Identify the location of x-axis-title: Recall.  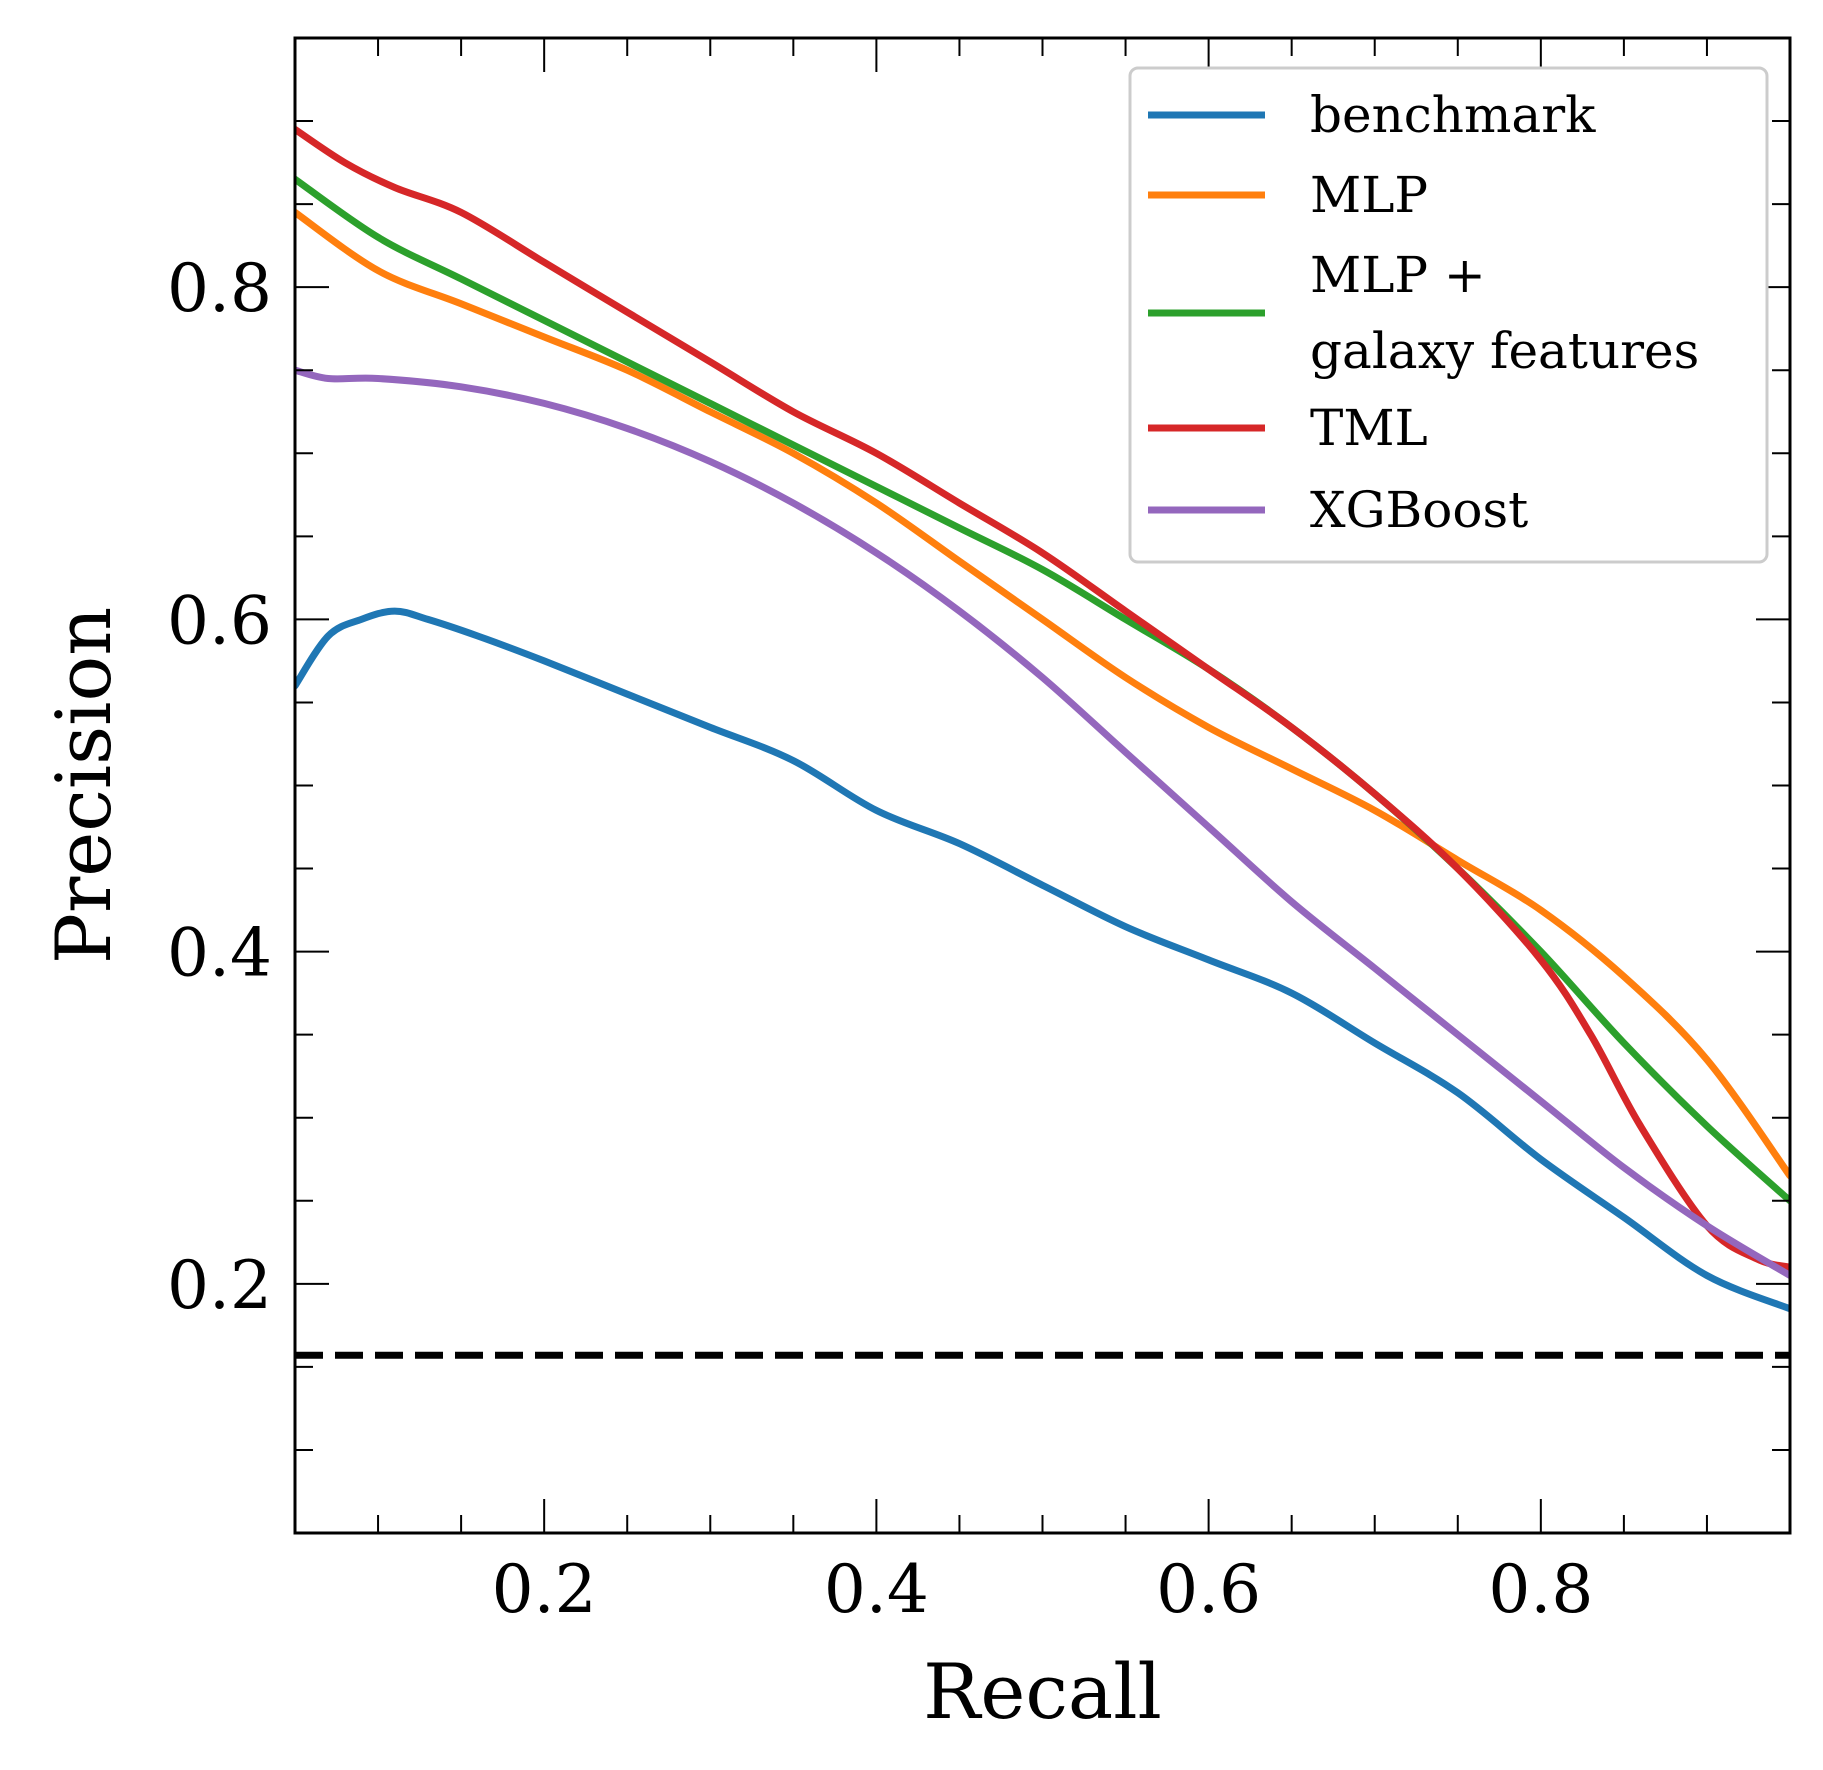
(1042, 1691).